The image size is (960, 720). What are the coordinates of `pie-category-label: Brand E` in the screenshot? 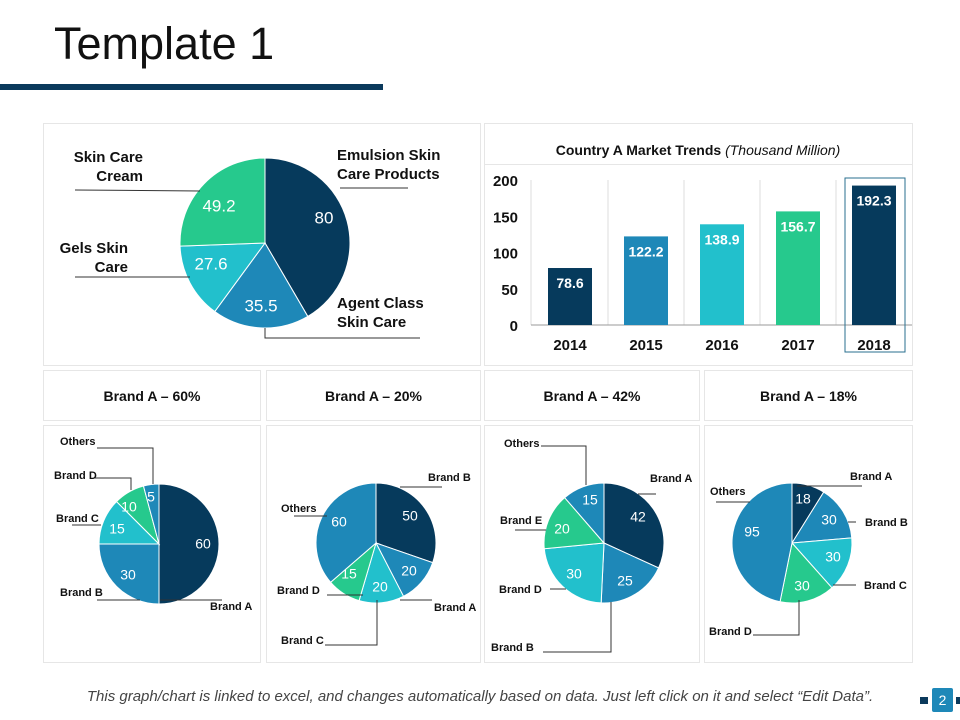 It's located at (521, 521).